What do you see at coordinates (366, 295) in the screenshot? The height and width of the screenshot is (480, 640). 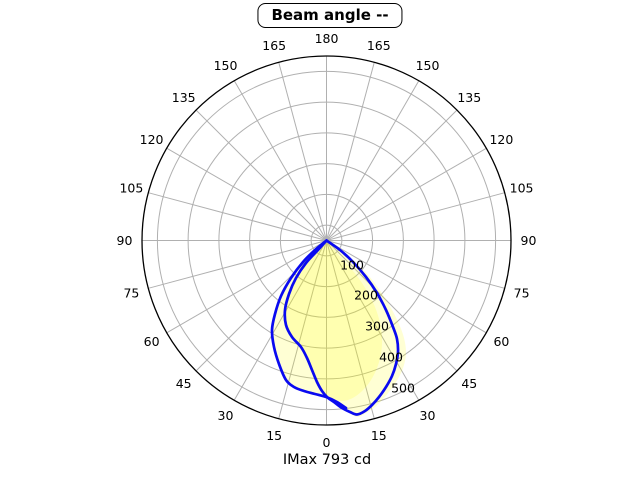 I see `radial-tick-label: 200` at bounding box center [366, 295].